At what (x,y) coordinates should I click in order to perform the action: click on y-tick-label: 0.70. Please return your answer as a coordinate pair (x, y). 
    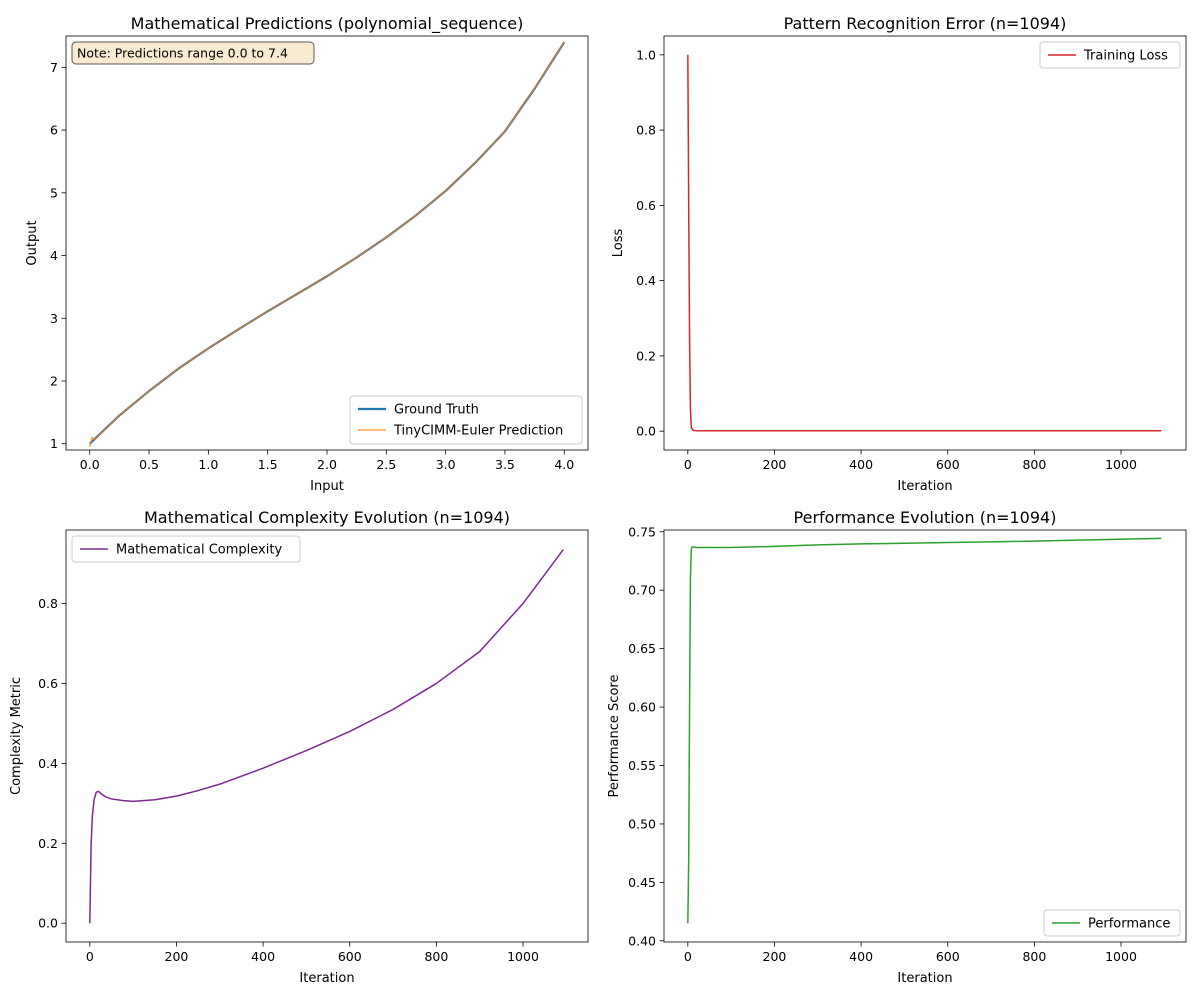
    Looking at the image, I should click on (642, 590).